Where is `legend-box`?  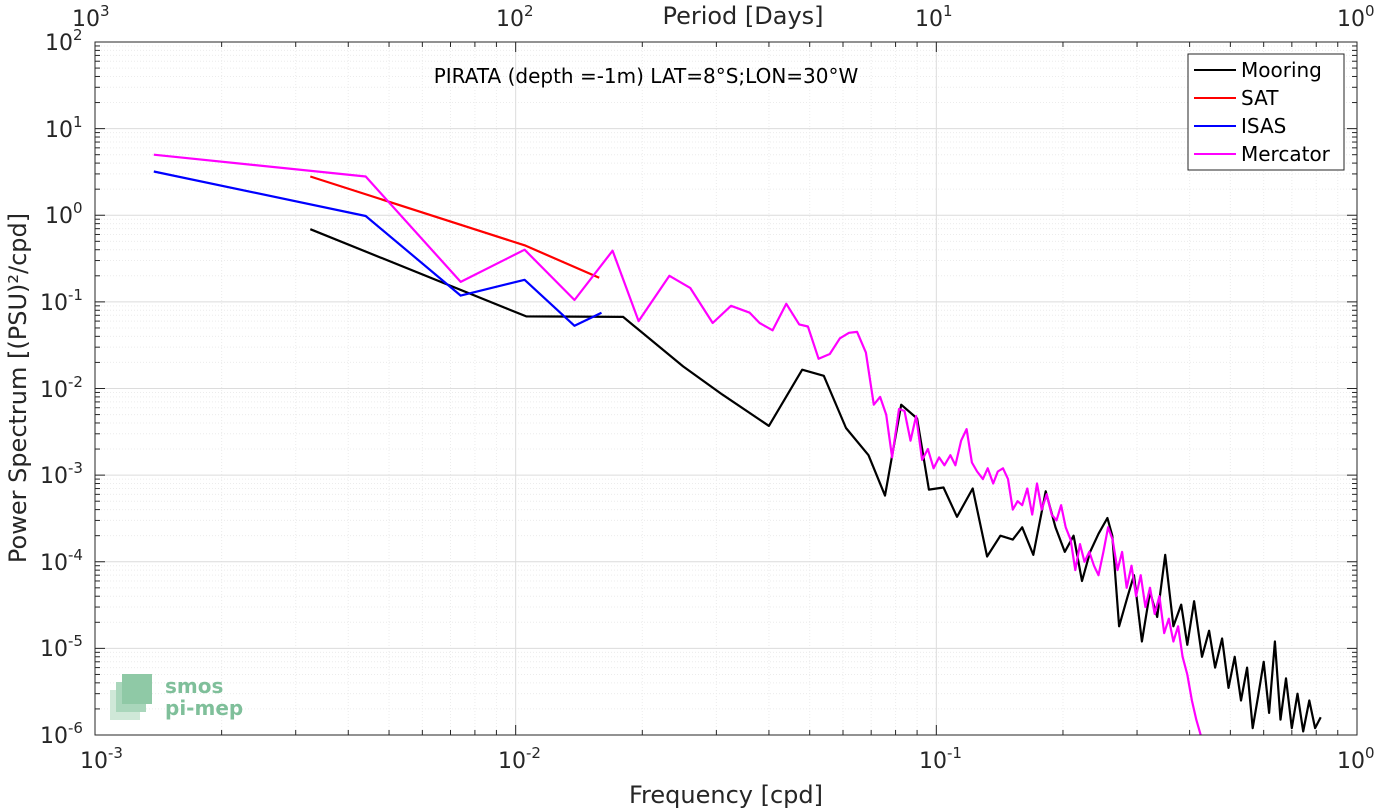 legend-box is located at coordinates (1266, 112).